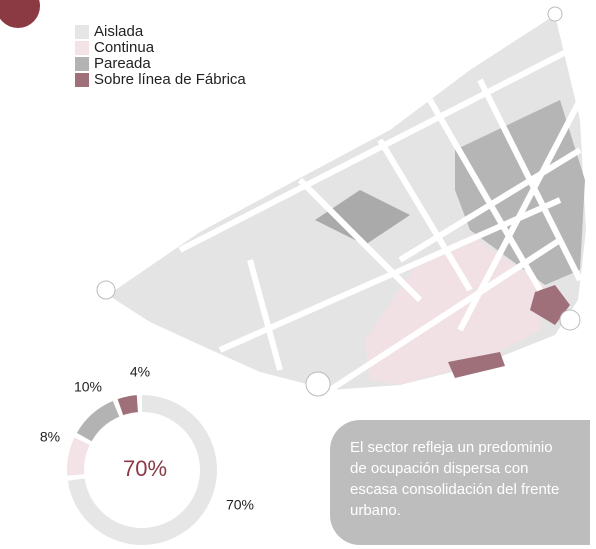  What do you see at coordinates (454, 489) in the screenshot?
I see `note-line: escasa consolidación del frente` at bounding box center [454, 489].